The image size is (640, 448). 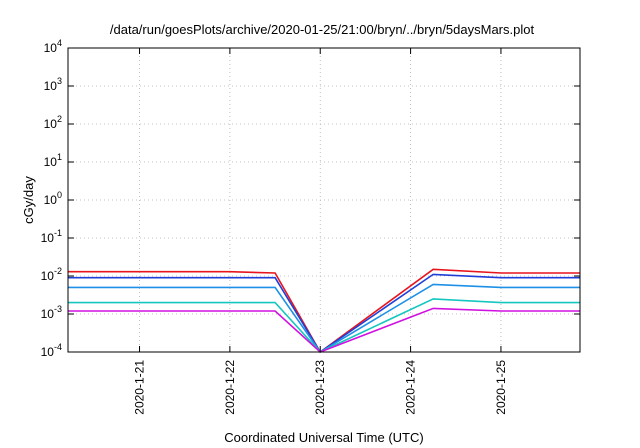 What do you see at coordinates (58, 233) in the screenshot?
I see `y-tick-label-exponent: -1` at bounding box center [58, 233].